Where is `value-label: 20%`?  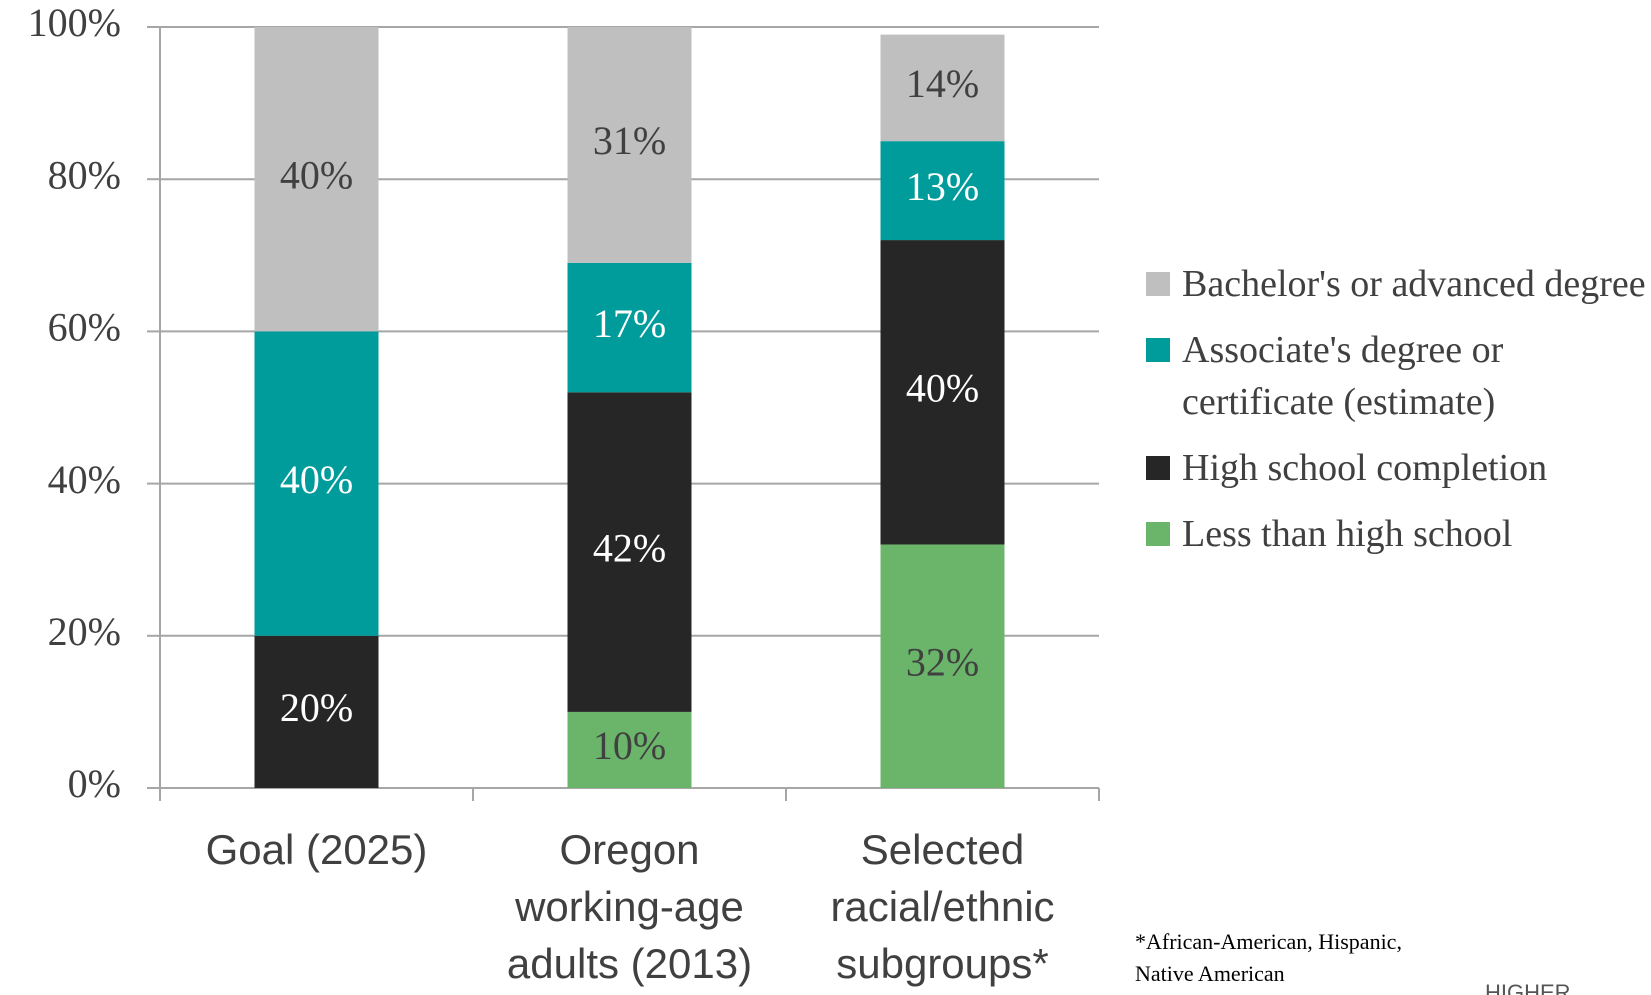
value-label: 20% is located at coordinates (316, 707).